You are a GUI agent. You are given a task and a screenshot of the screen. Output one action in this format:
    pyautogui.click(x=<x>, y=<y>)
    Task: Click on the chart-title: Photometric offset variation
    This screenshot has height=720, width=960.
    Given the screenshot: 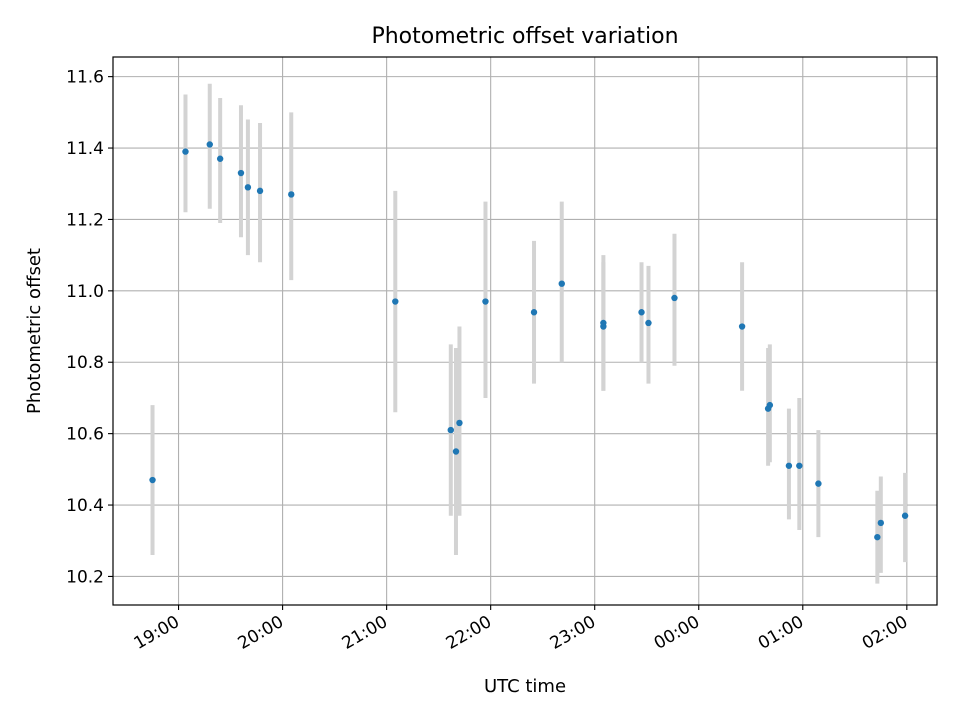 What is the action you would take?
    pyautogui.click(x=524, y=36)
    